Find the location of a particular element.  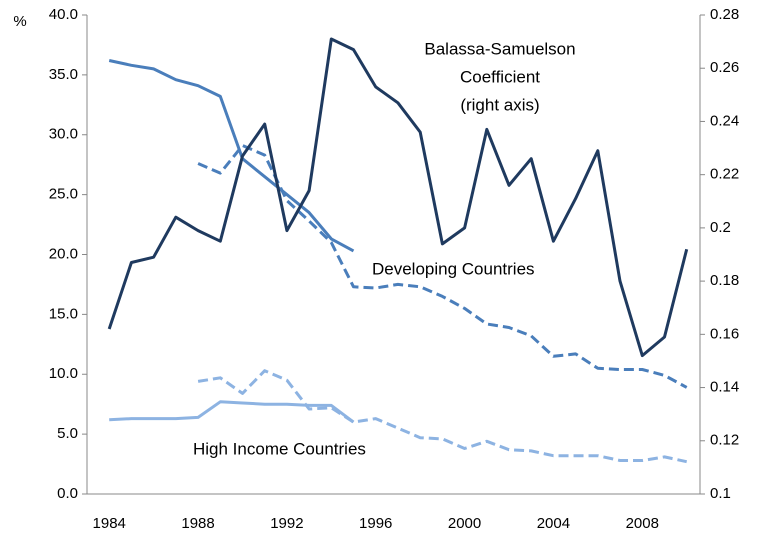

x-tick-label: 1984 is located at coordinates (109, 523).